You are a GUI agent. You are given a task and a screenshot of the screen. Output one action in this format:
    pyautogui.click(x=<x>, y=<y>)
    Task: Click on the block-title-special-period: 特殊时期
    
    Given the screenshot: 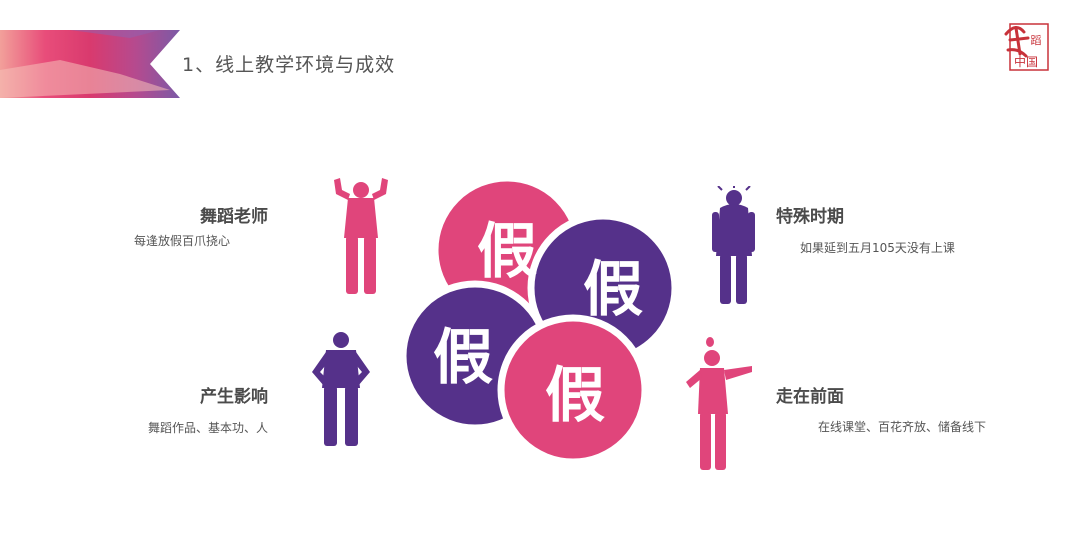 What is the action you would take?
    pyautogui.click(x=810, y=217)
    